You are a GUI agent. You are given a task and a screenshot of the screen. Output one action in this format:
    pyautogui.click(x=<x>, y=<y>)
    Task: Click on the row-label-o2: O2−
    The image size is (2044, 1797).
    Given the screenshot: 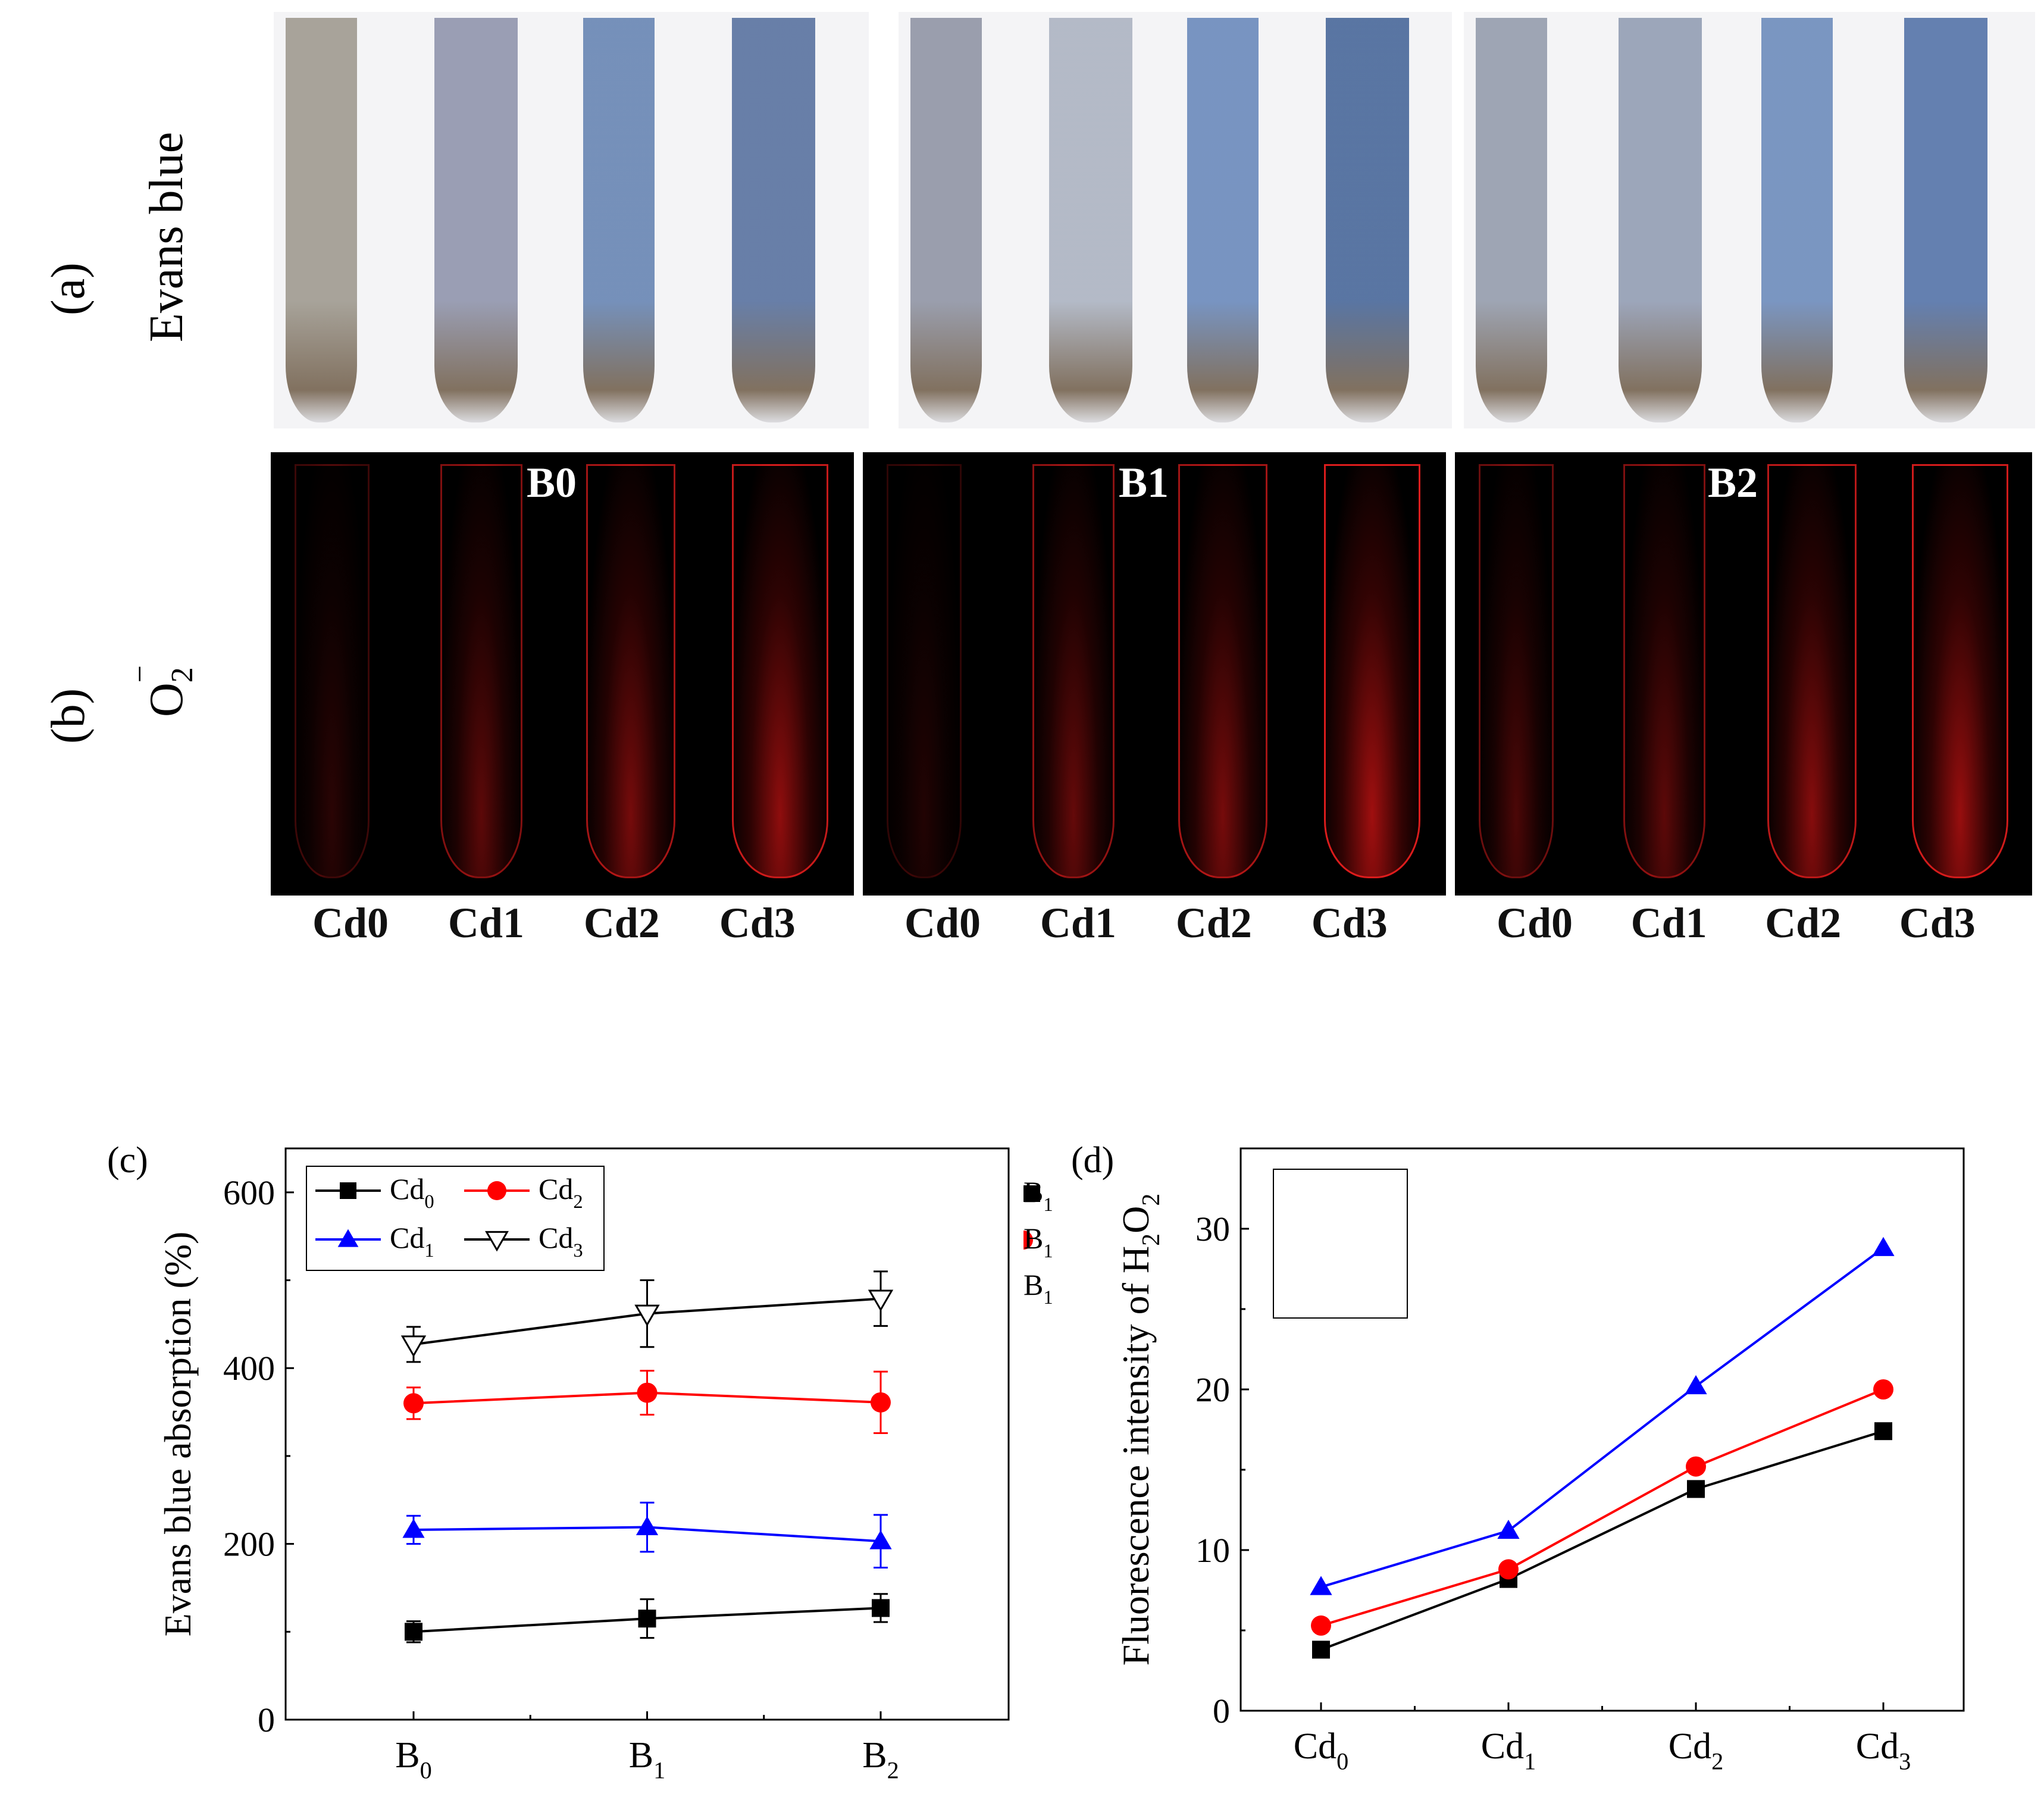 What is the action you would take?
    pyautogui.click(x=161, y=658)
    